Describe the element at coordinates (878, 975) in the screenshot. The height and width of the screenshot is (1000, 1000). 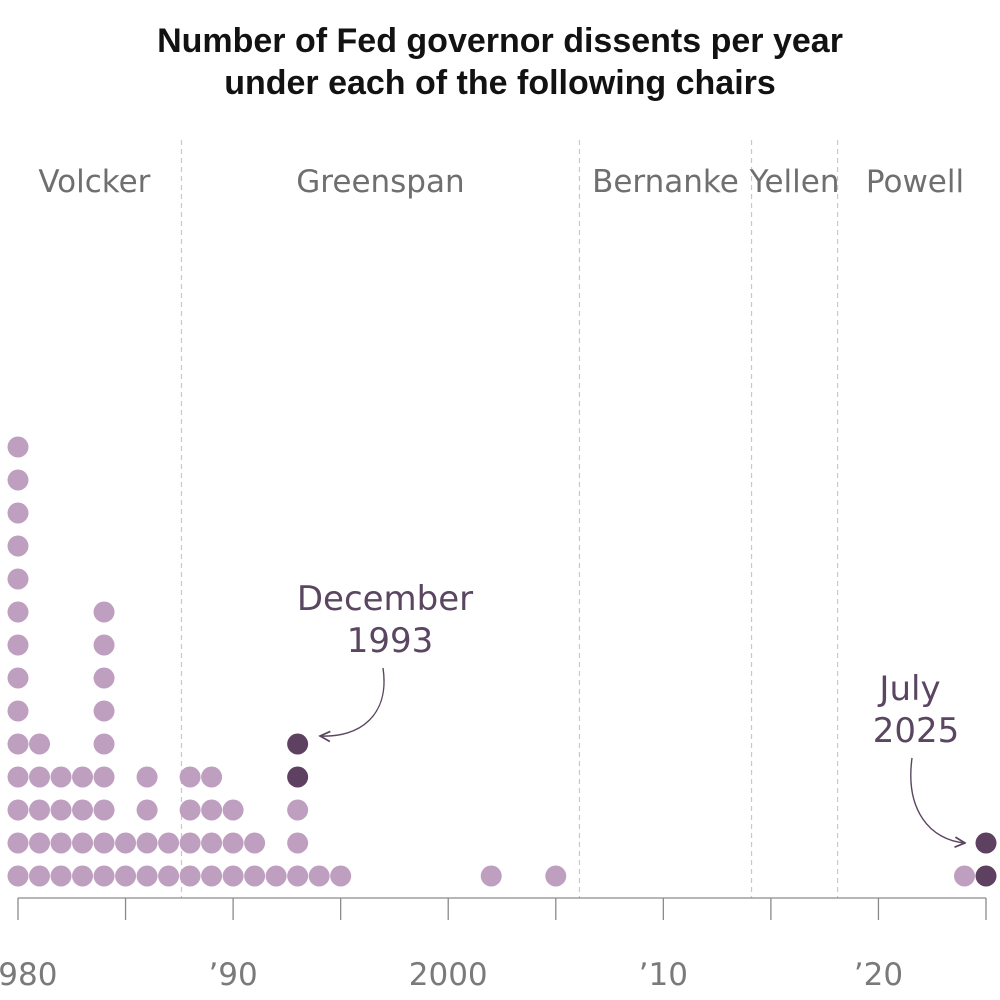
I see `x-tick-label-2020: ’20` at that location.